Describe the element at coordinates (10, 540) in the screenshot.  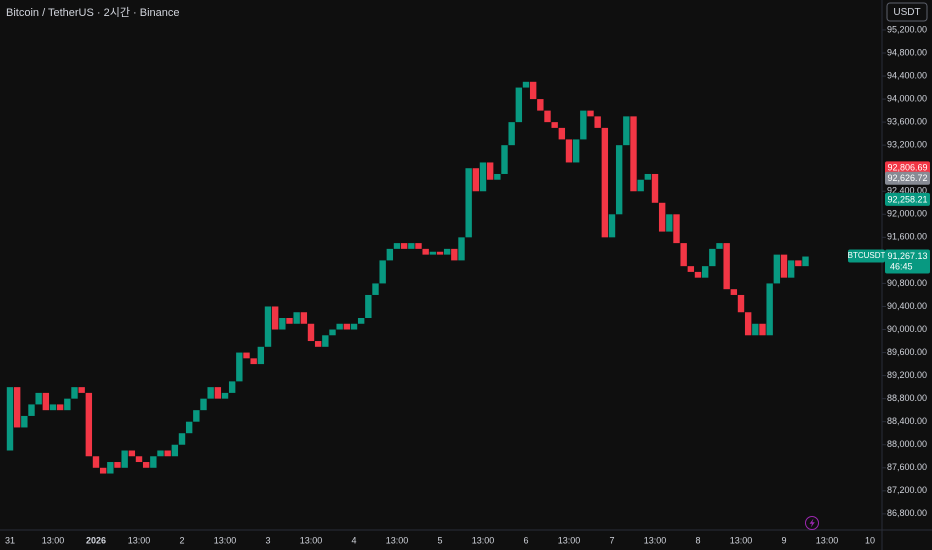
I see `x-tick-label: 31` at that location.